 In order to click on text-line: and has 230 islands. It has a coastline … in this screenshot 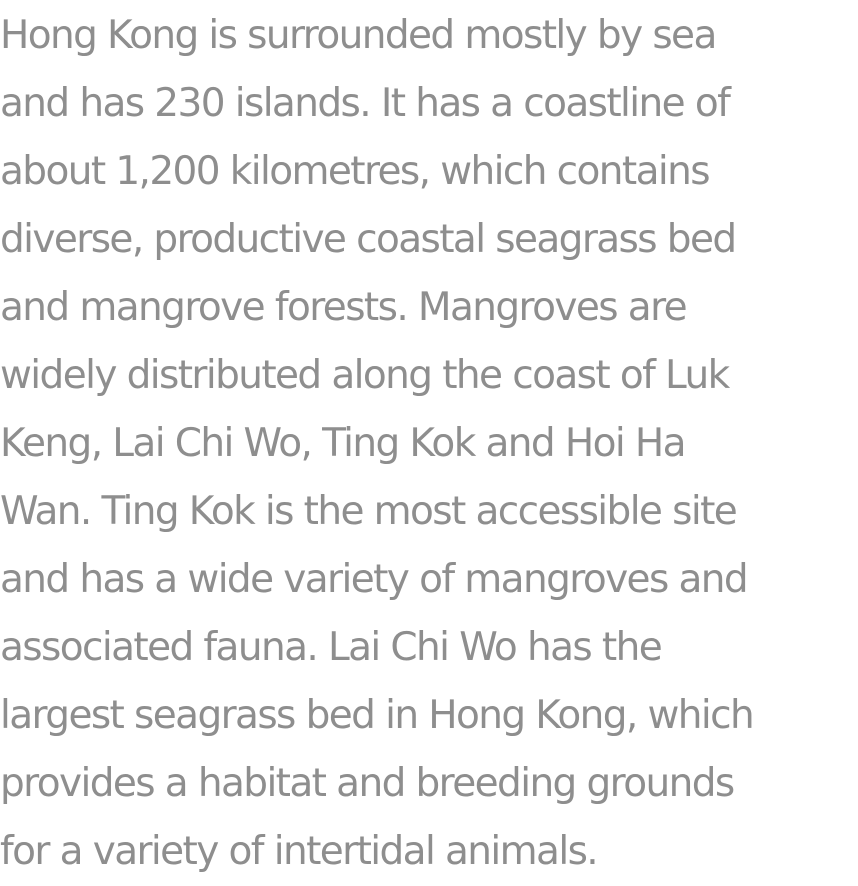, I will do `click(365, 103)`.